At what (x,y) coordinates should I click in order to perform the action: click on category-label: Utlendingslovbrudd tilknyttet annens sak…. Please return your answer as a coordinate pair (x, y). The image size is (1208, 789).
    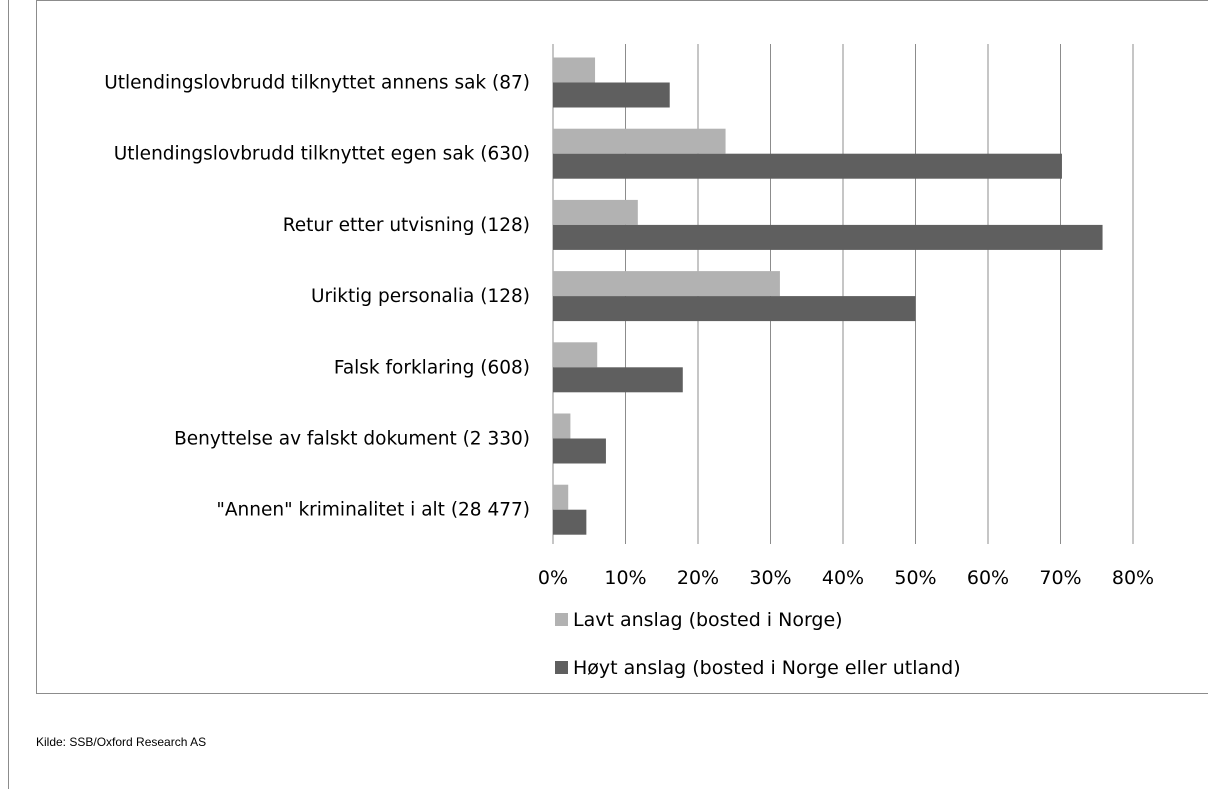
    Looking at the image, I should click on (317, 83).